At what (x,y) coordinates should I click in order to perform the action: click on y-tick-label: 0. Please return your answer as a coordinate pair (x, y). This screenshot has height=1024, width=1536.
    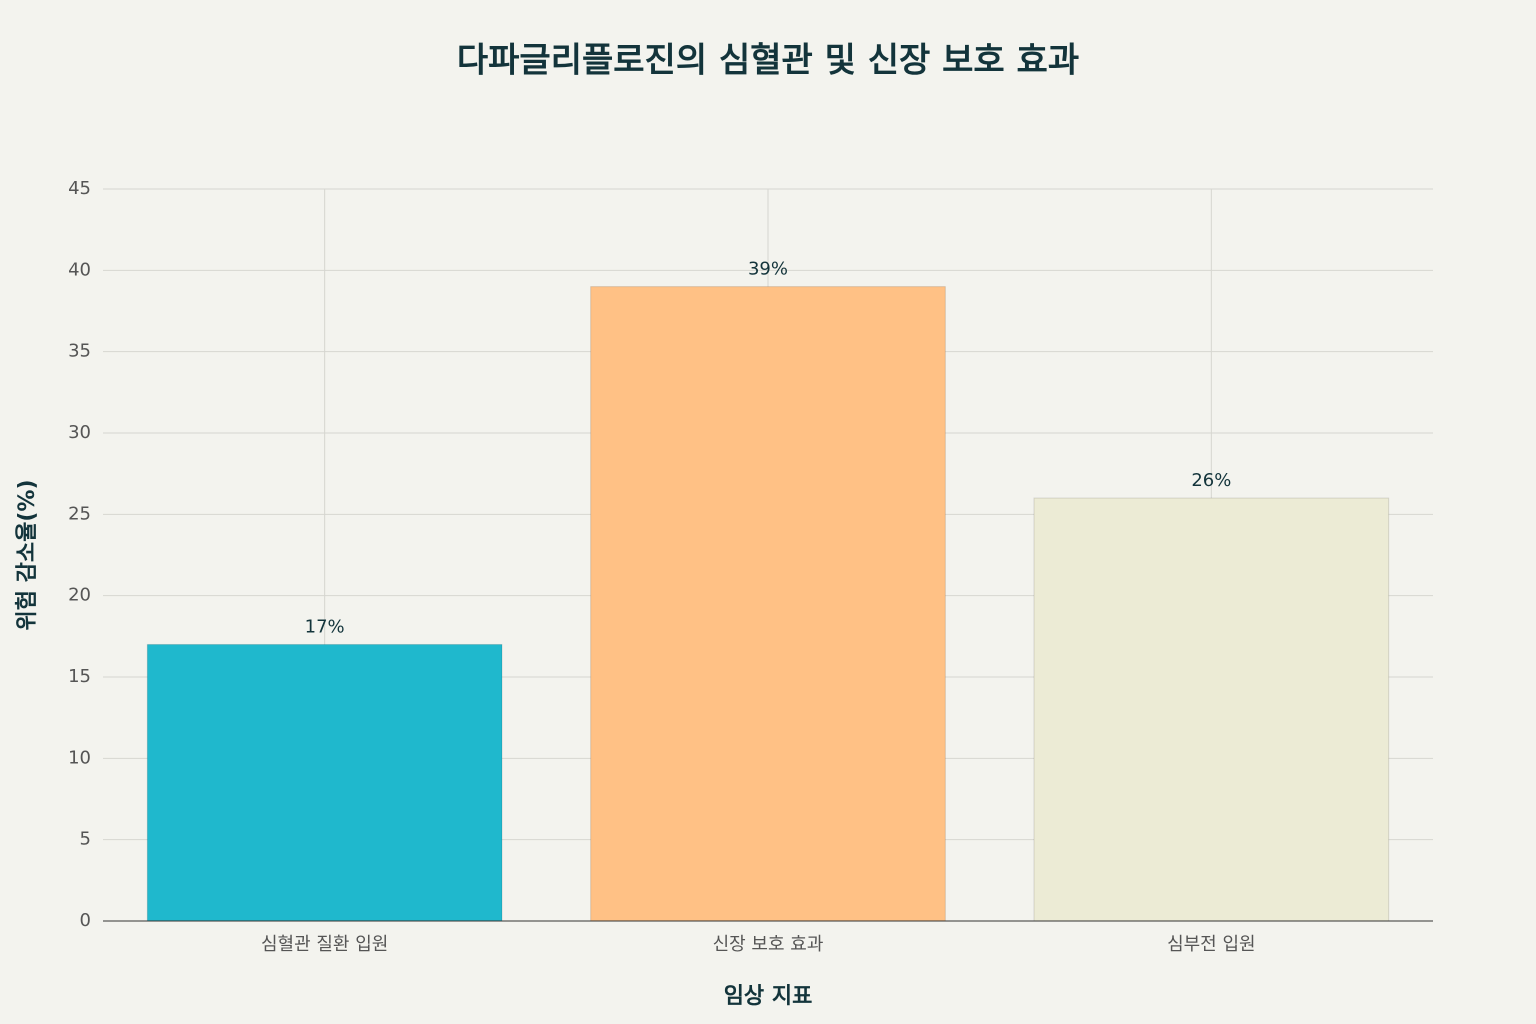
    Looking at the image, I should click on (85, 920).